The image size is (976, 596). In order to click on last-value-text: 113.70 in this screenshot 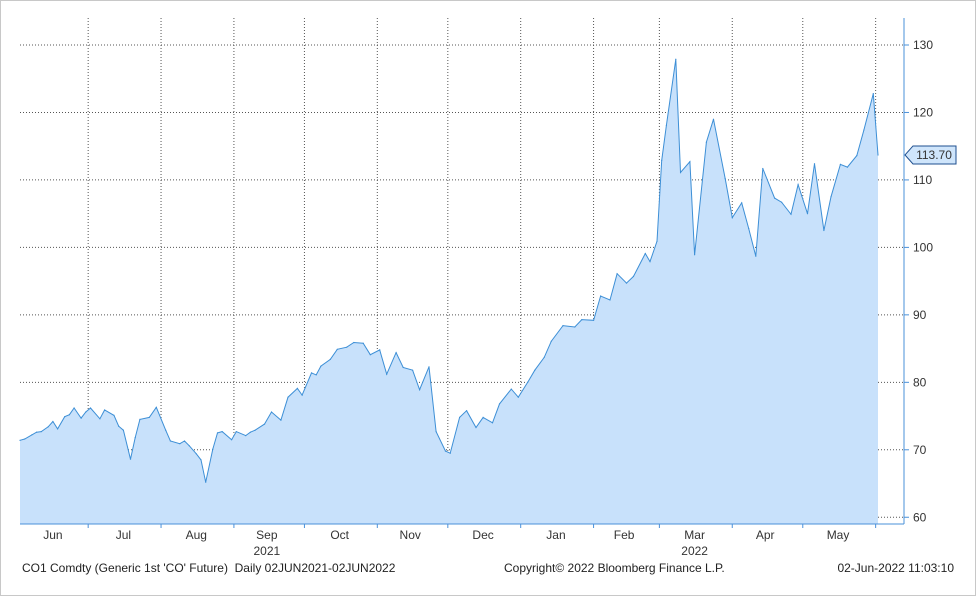, I will do `click(934, 155)`.